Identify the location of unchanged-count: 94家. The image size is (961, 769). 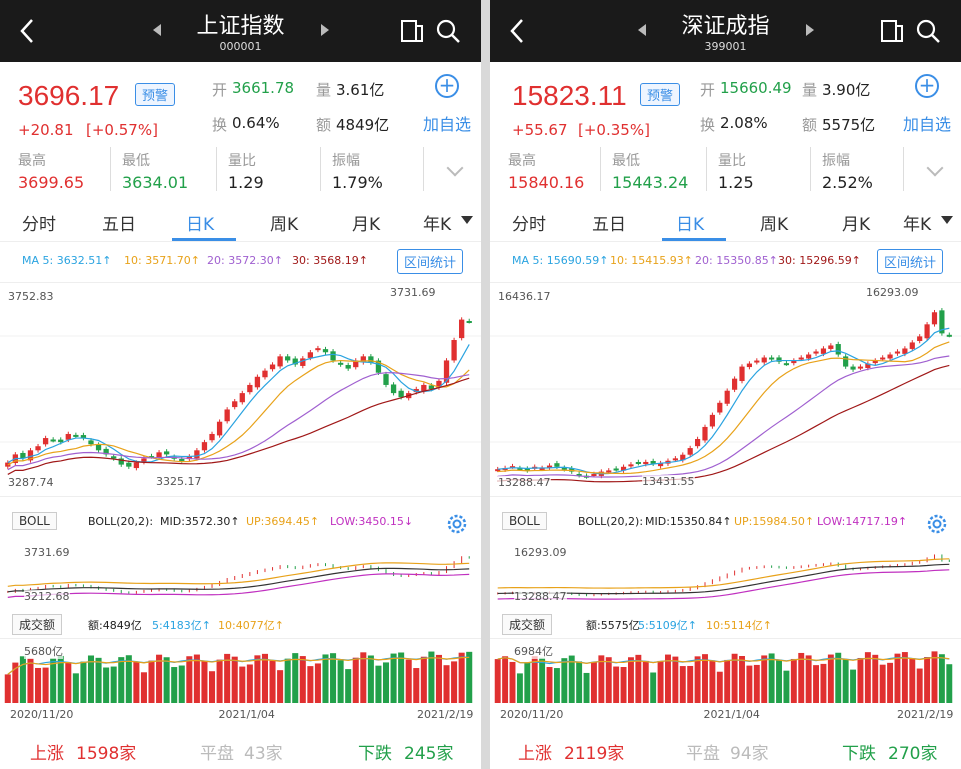
(749, 754).